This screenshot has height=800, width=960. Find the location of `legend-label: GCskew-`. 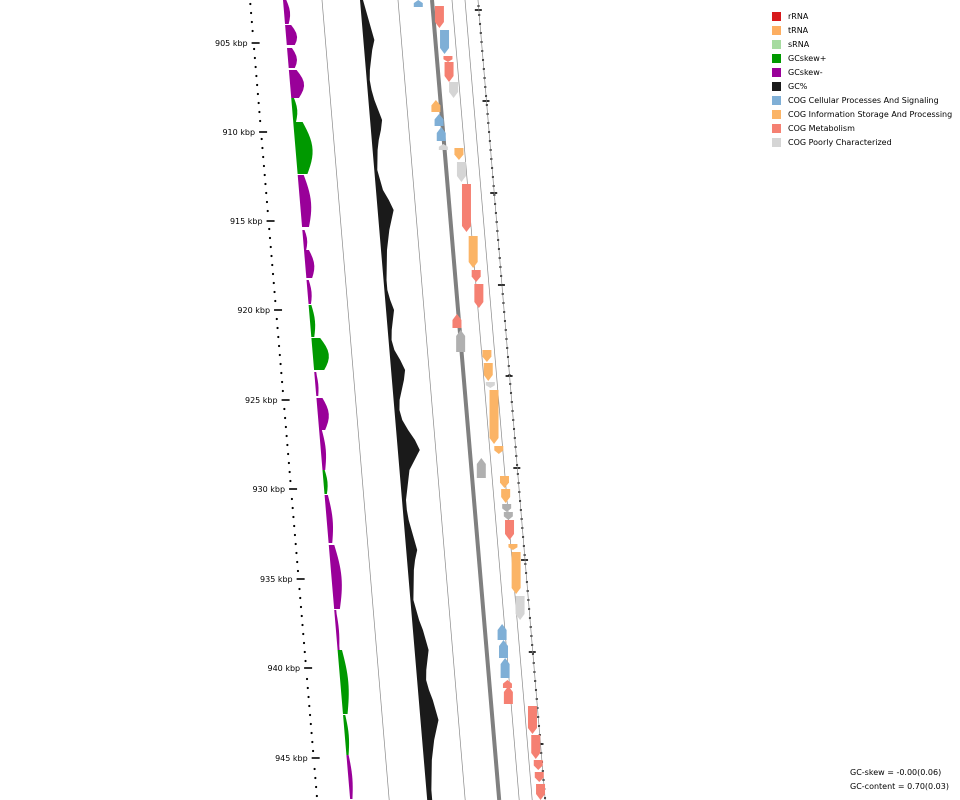

legend-label: GCskew- is located at coordinates (805, 72).